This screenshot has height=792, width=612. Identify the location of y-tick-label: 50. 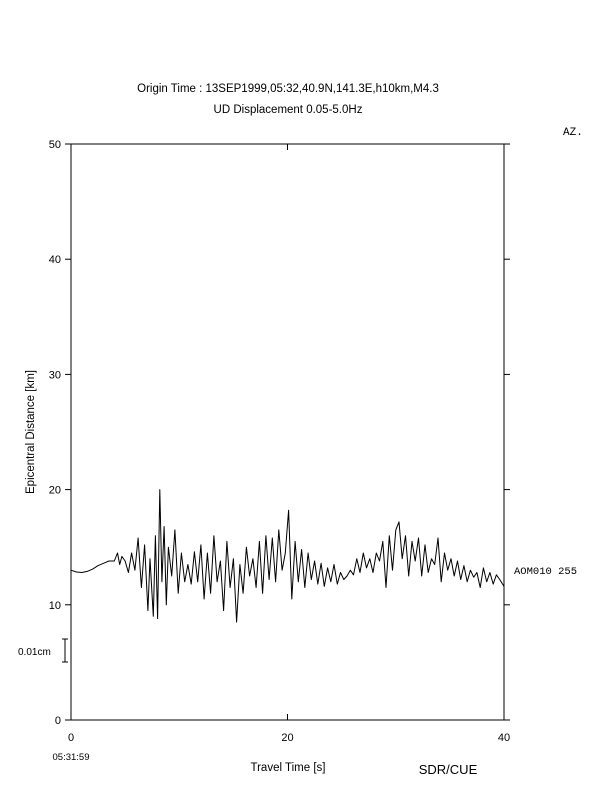
(55, 145).